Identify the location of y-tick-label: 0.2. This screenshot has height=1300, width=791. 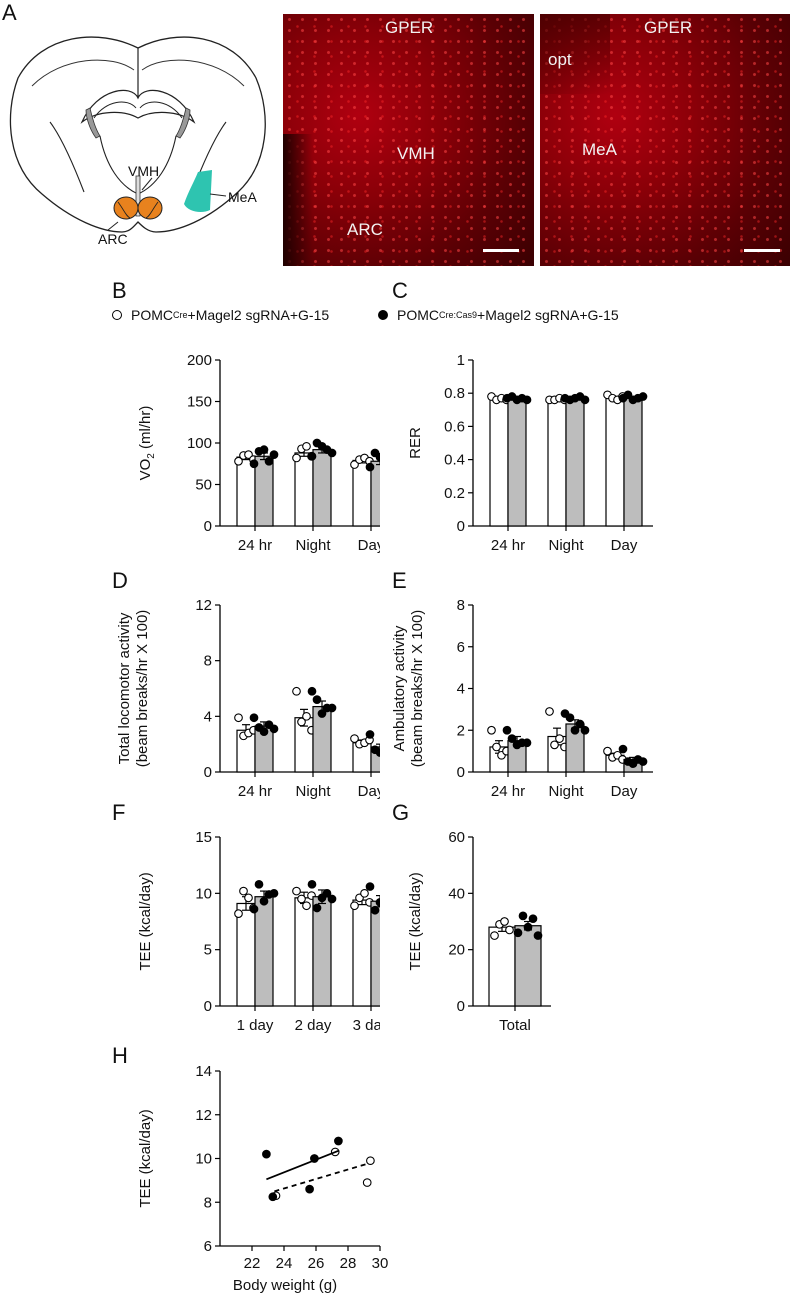
(454, 493).